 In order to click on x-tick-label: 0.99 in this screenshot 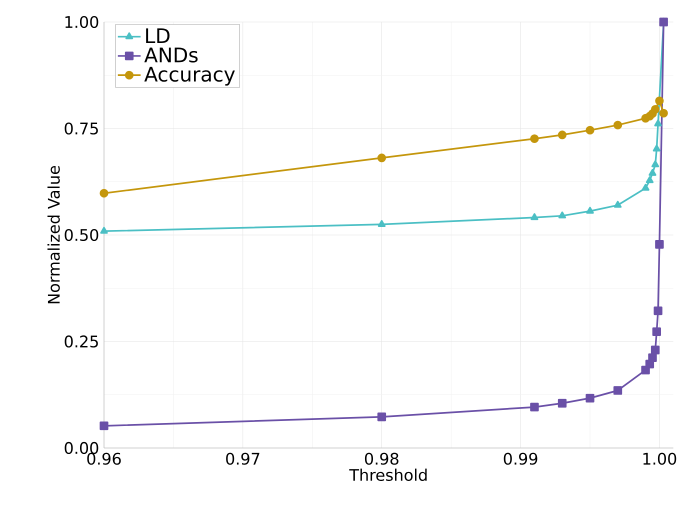, I will do `click(521, 458)`.